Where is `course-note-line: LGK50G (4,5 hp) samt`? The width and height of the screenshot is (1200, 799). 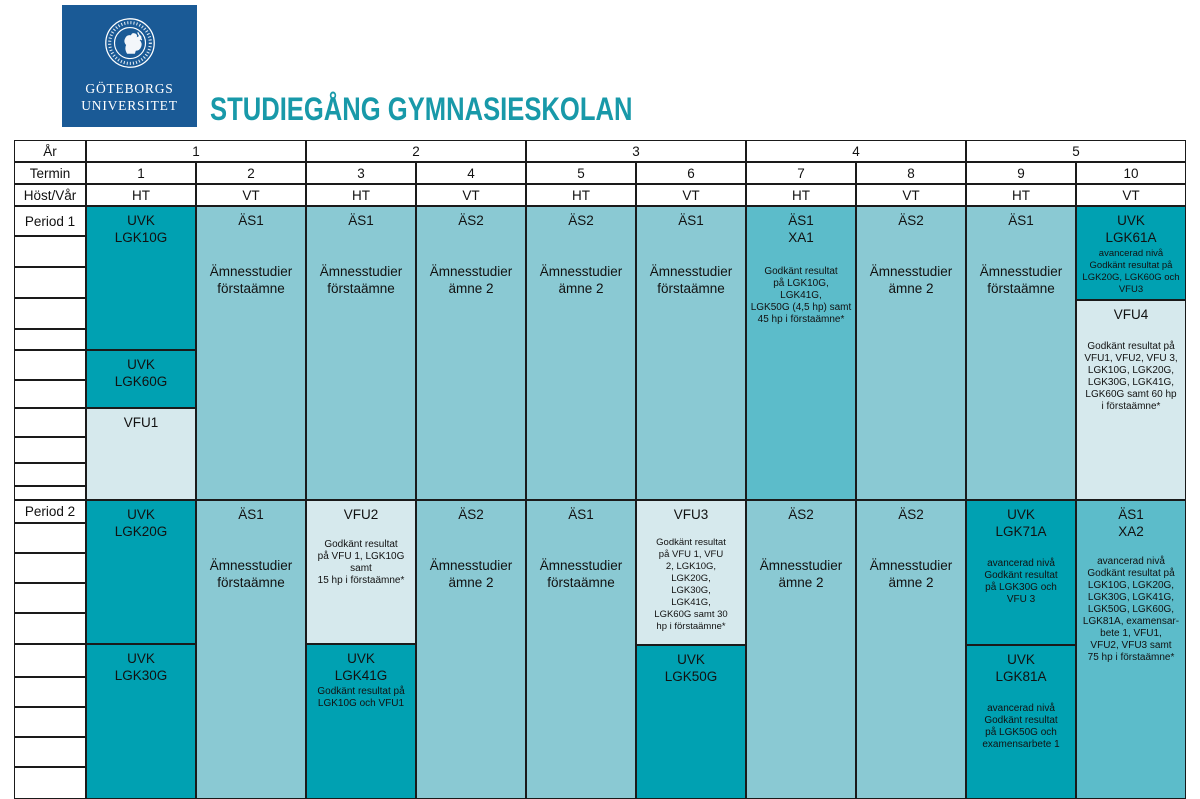
course-note-line: LGK50G (4,5 hp) samt is located at coordinates (801, 307).